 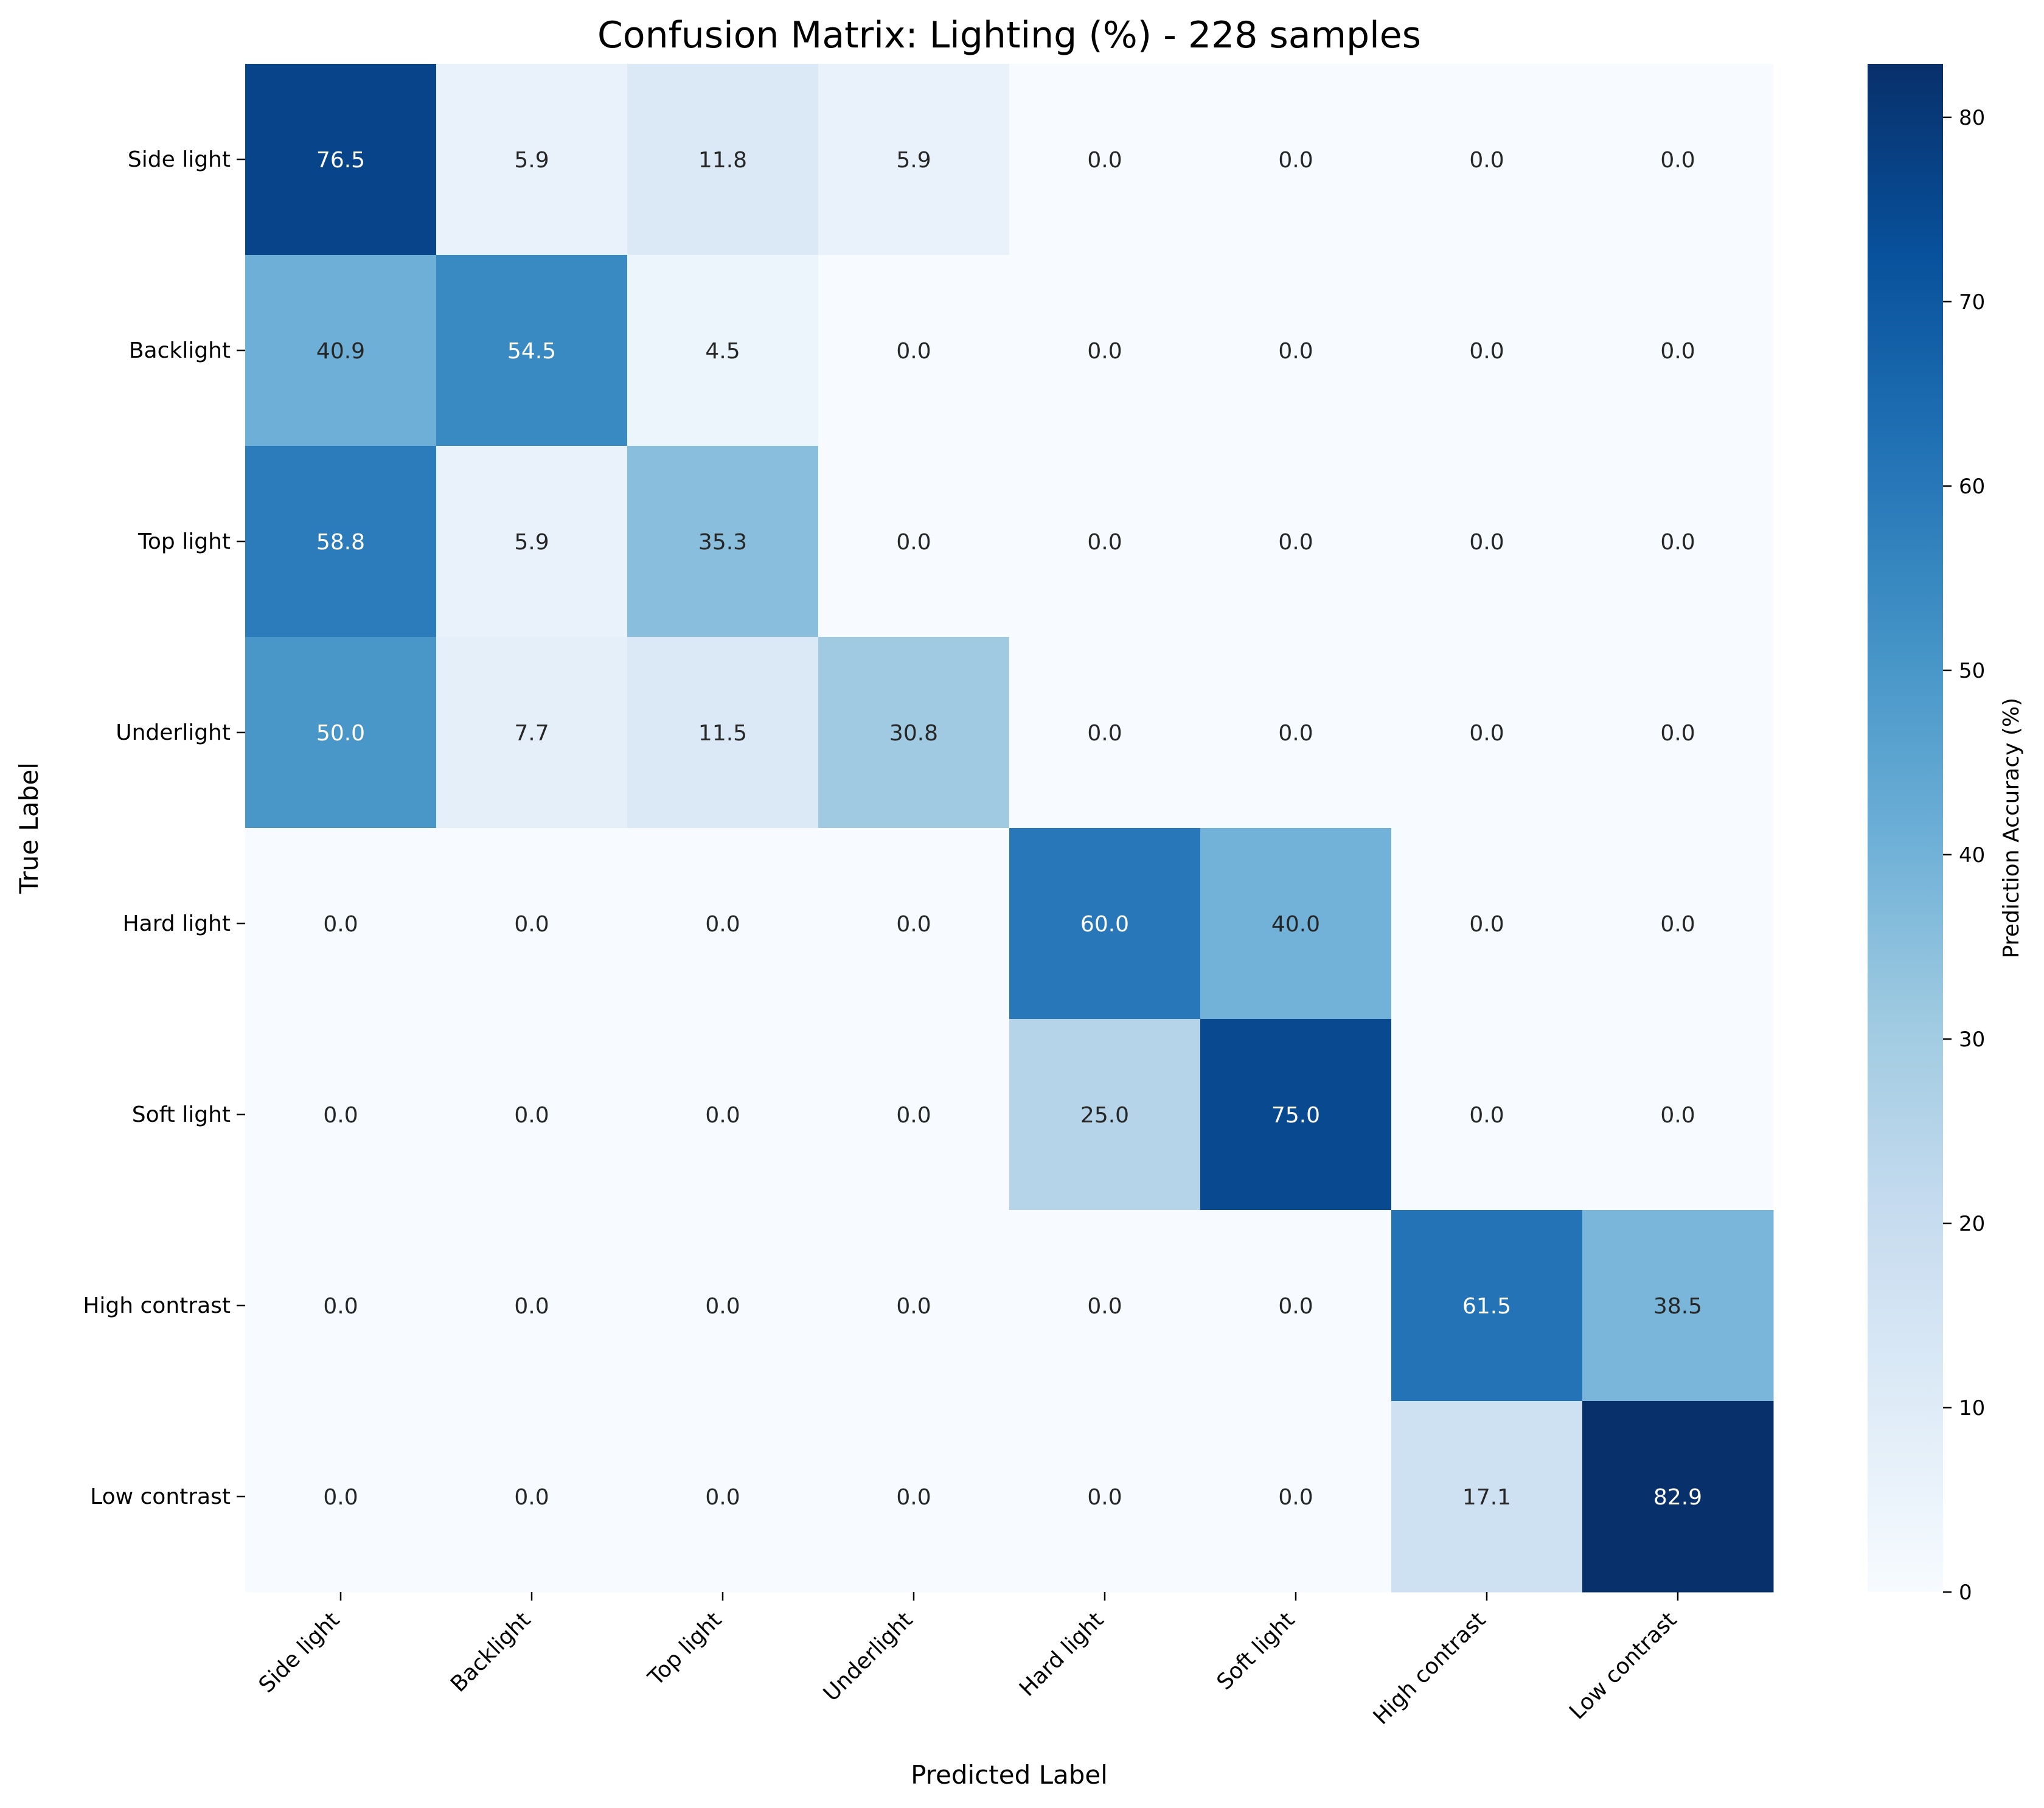 I want to click on y-tick-label: Top light, so click(x=184, y=541).